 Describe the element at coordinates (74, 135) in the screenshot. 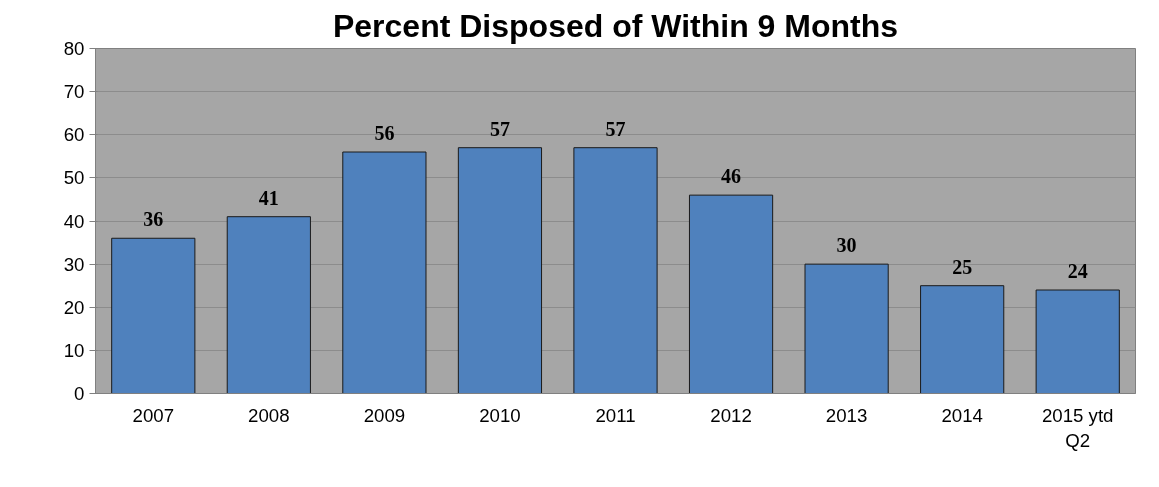

I see `y-tick-label: 60` at that location.